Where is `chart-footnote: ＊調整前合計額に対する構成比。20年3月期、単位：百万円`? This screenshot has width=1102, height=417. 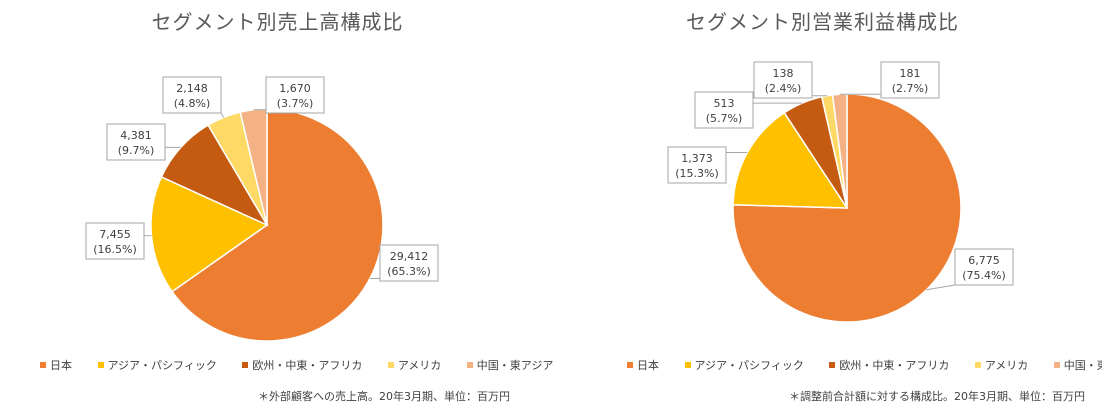 chart-footnote: ＊調整前合計額に対する構成比。20年3月期、単位：百万円 is located at coordinates (937, 396).